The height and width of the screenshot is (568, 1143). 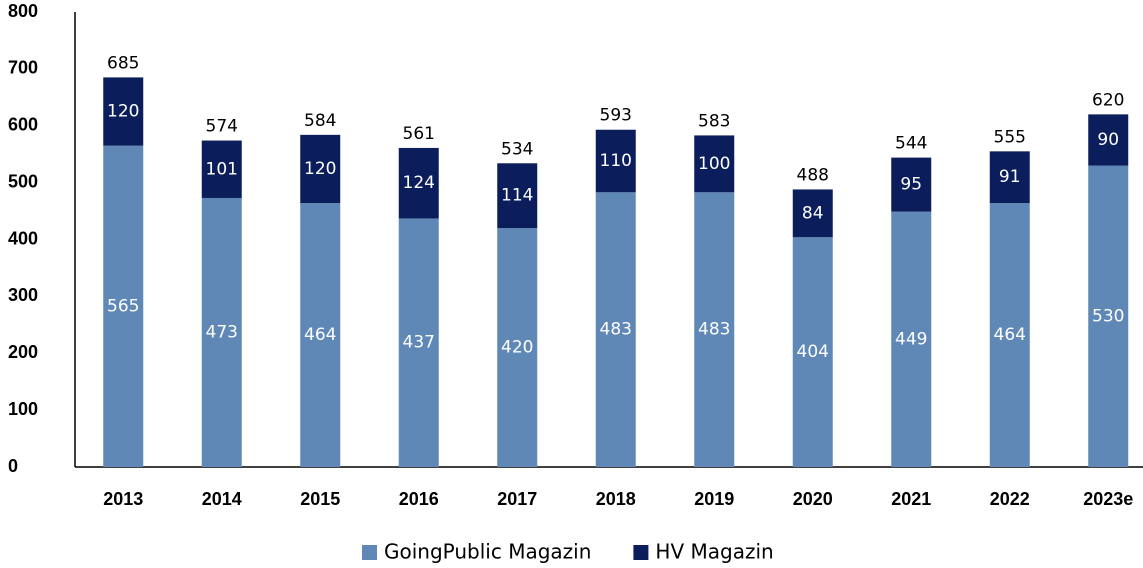 What do you see at coordinates (23, 295) in the screenshot?
I see `y-tick-label: 300` at bounding box center [23, 295].